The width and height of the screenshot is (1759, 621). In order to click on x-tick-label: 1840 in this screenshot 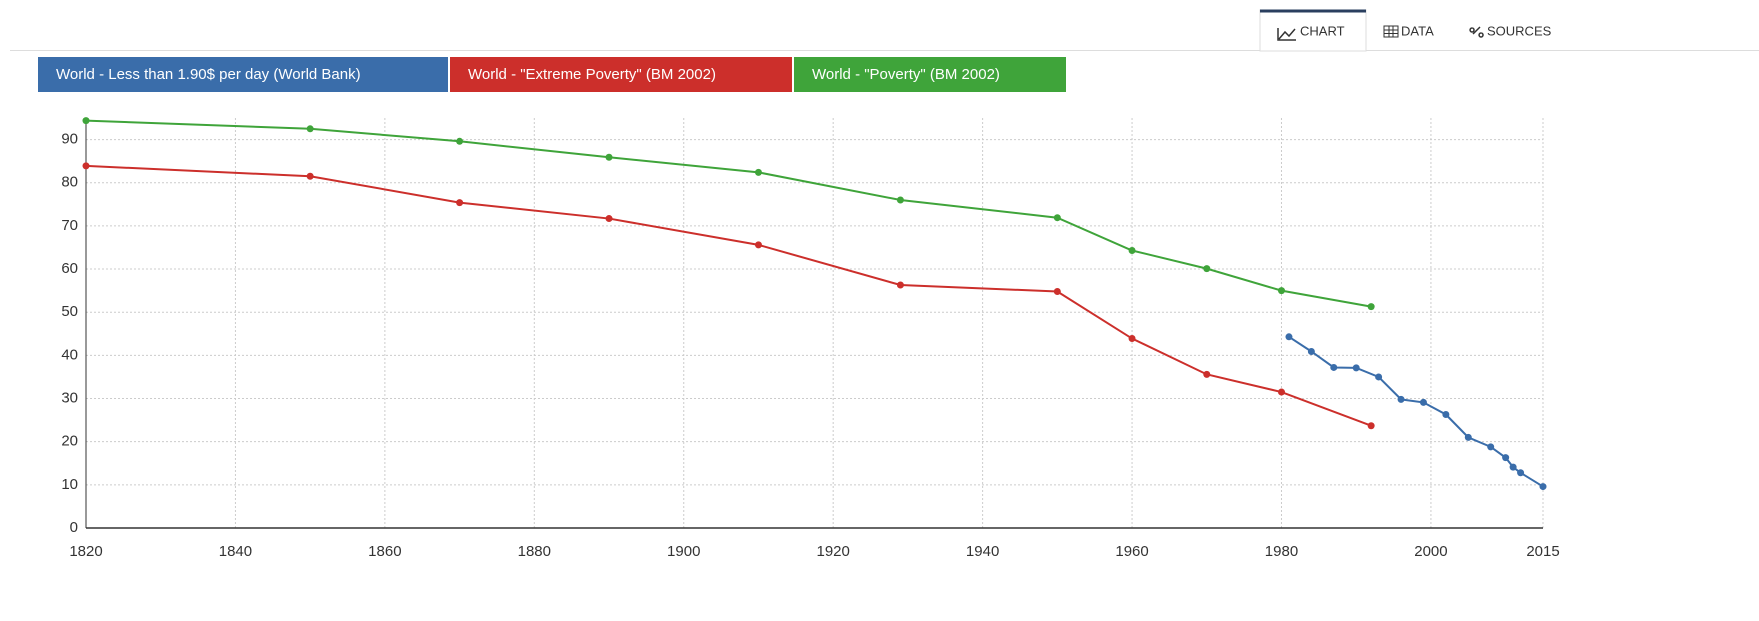, I will do `click(235, 551)`.